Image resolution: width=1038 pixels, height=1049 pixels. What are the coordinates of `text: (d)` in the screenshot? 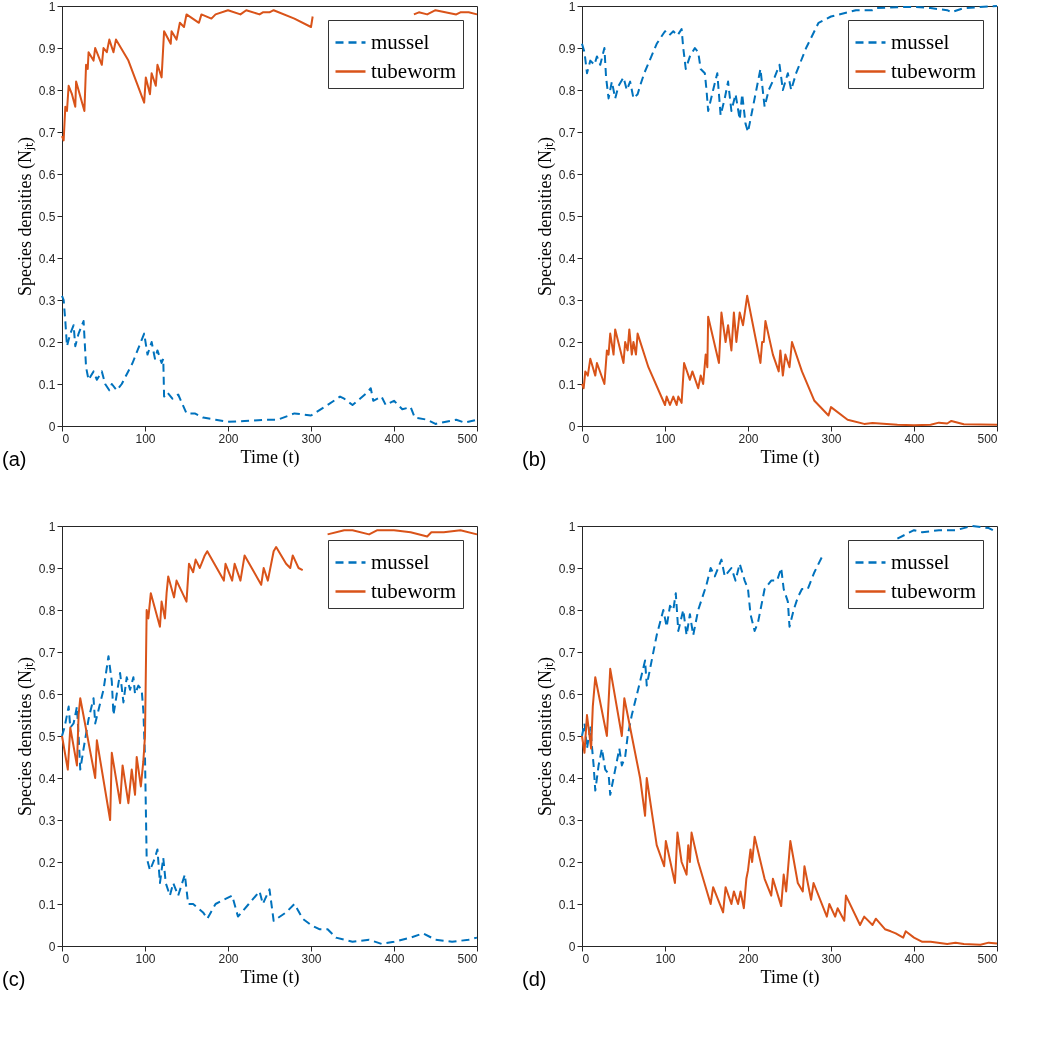 It's located at (534, 979).